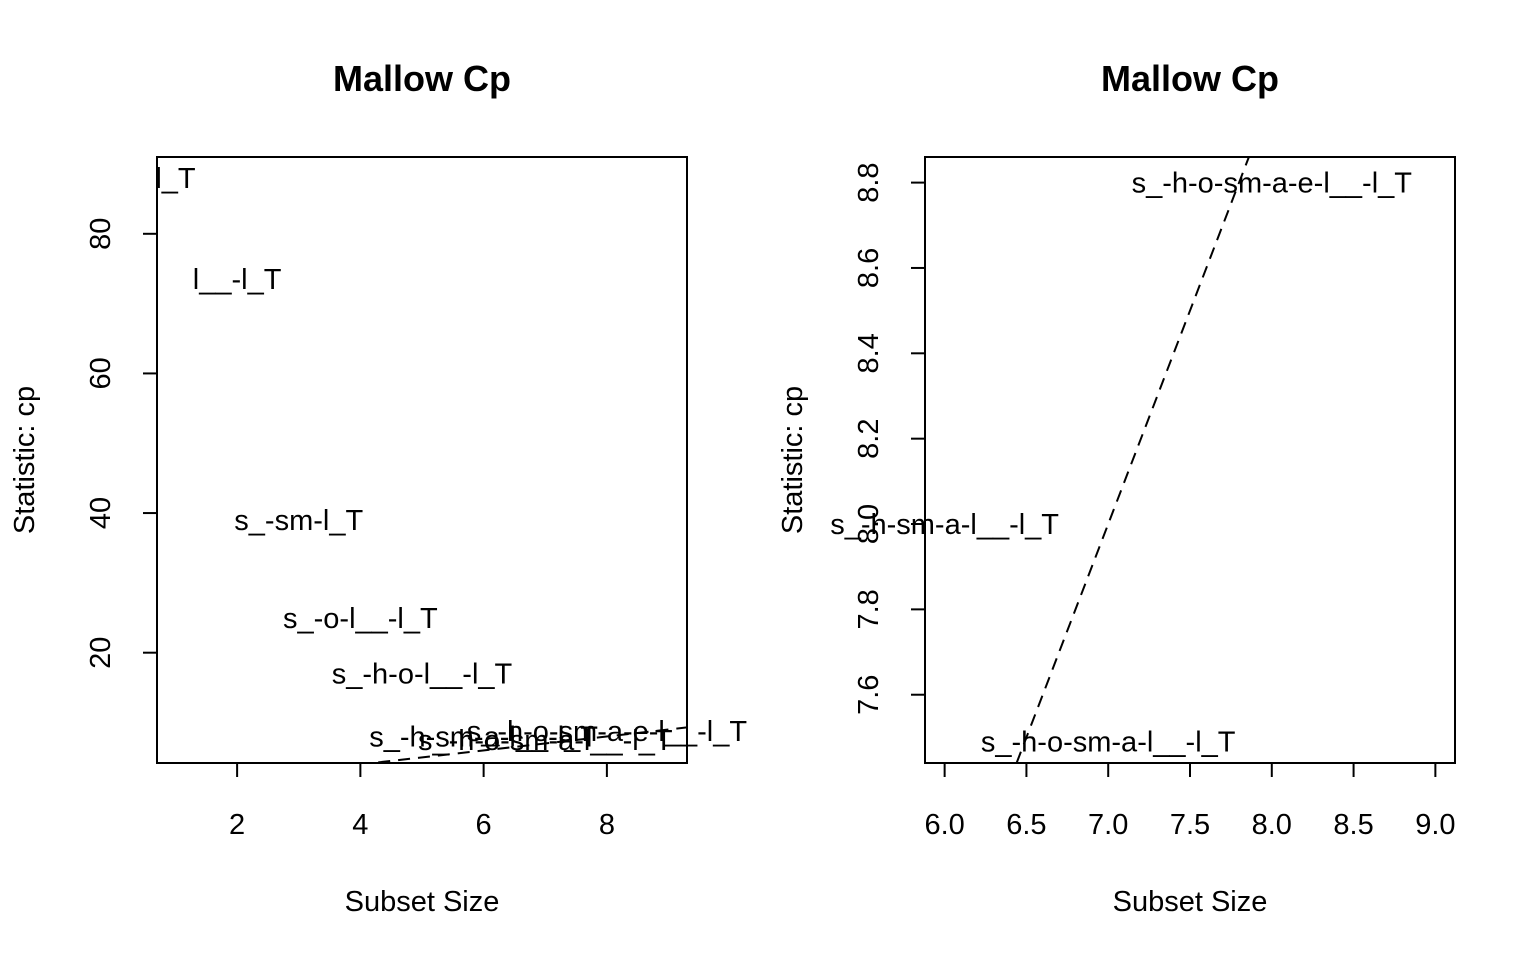  Describe the element at coordinates (360, 619) in the screenshot. I see `left-point-label: s_-o-l__-l_T` at that location.